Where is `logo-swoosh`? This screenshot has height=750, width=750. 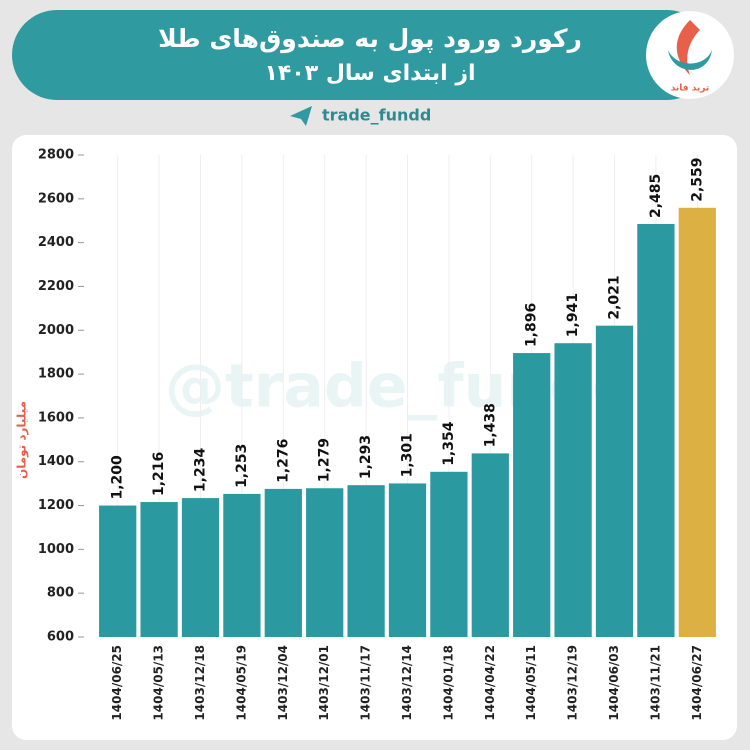 logo-swoosh is located at coordinates (690, 60).